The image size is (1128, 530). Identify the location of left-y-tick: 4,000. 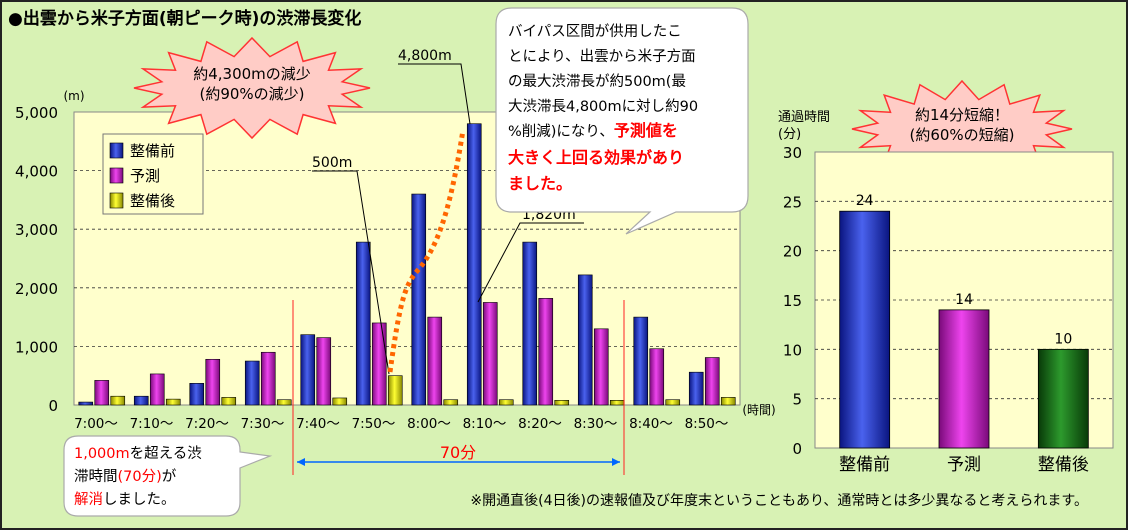
(36, 172).